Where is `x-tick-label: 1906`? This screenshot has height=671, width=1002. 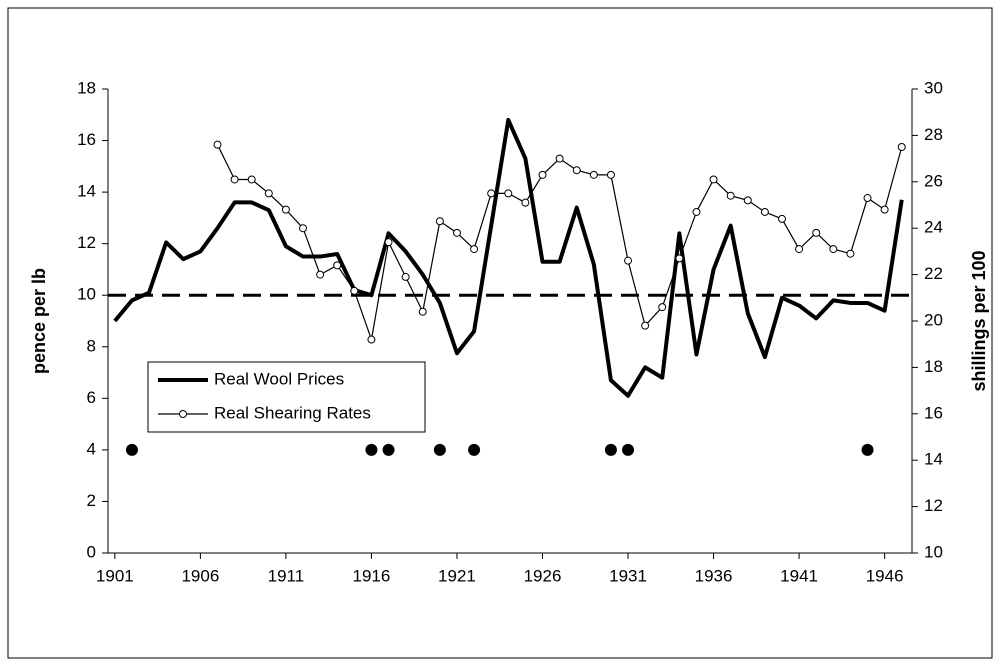
x-tick-label: 1906 is located at coordinates (200, 575).